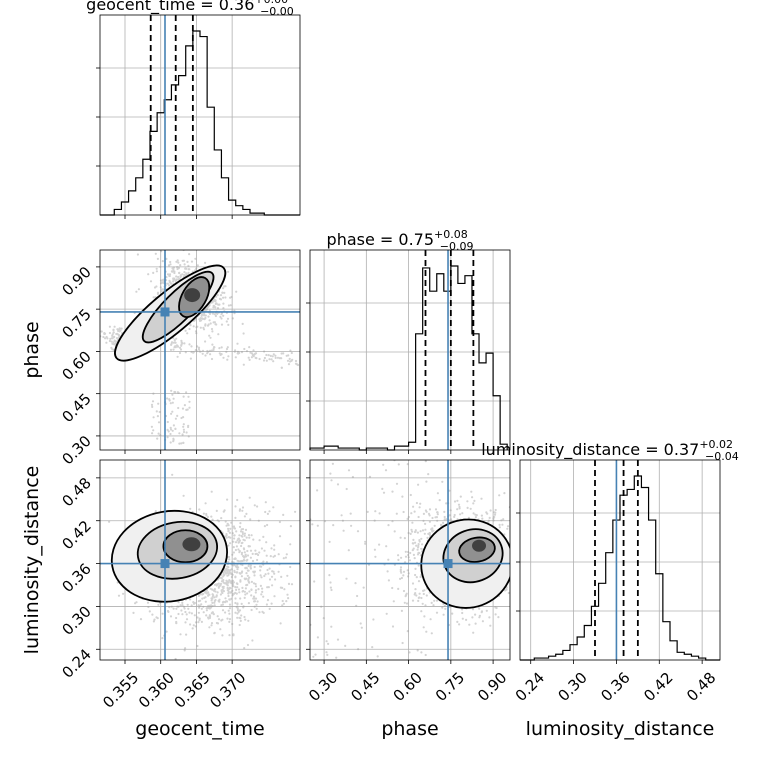  What do you see at coordinates (76, 450) in the screenshot?
I see `y-tick-label: 0.30` at bounding box center [76, 450].